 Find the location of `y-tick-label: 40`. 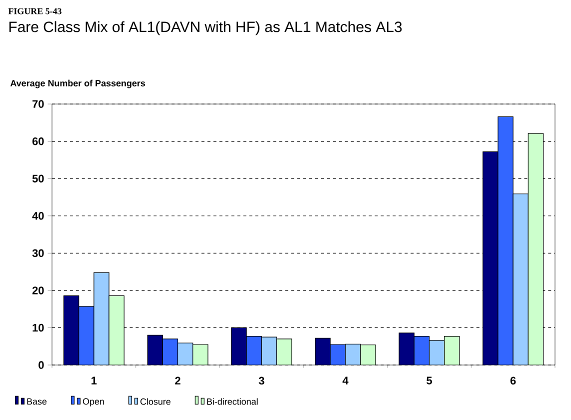

y-tick-label: 40 is located at coordinates (38, 216).